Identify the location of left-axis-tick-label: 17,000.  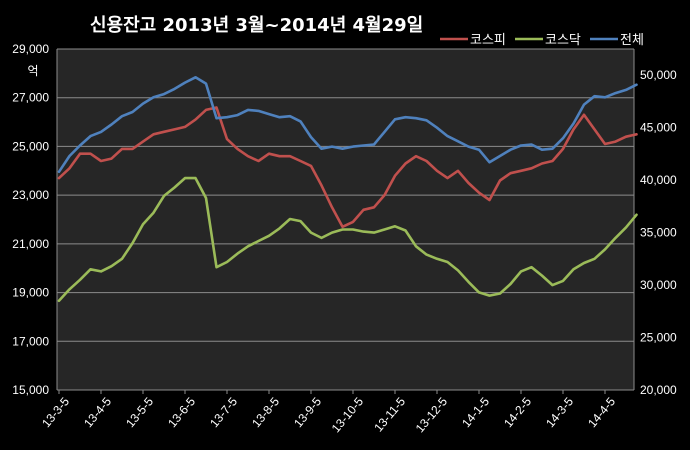
(30, 341).